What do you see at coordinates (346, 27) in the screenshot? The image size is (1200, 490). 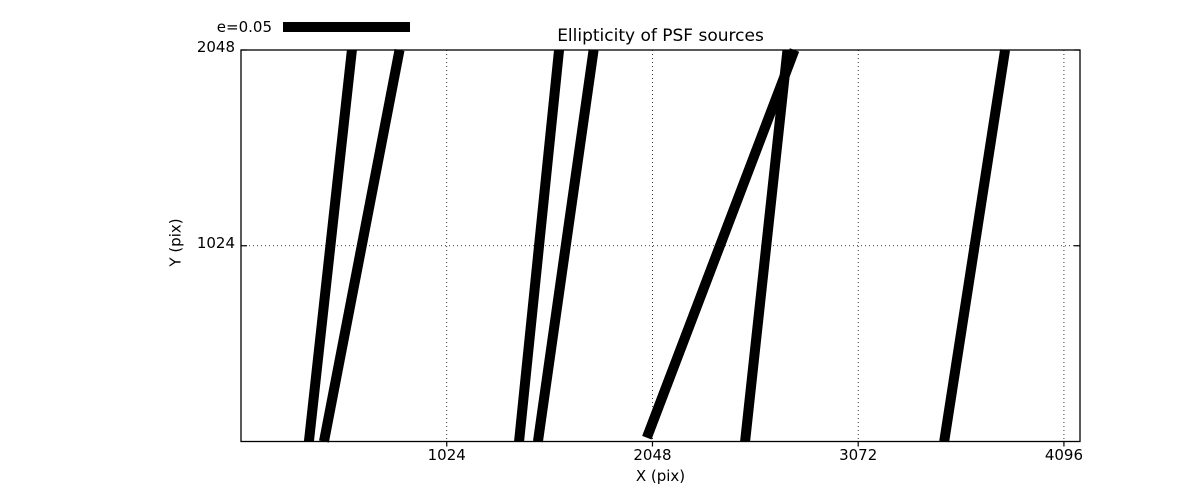 I see `legend-line-sample` at bounding box center [346, 27].